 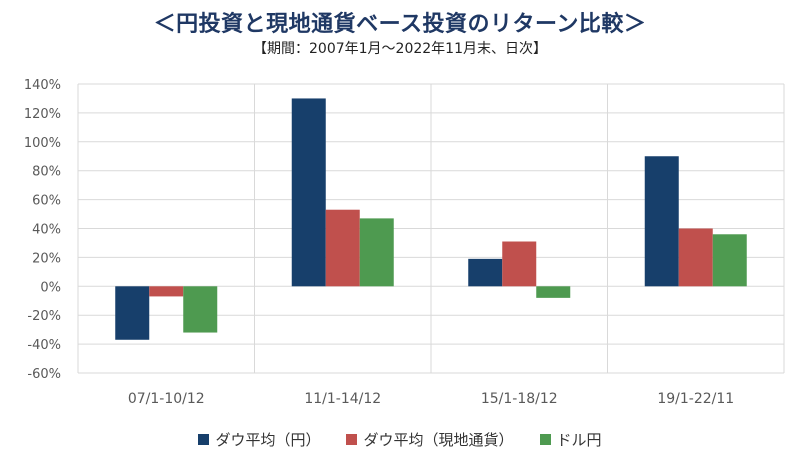 I want to click on y-tick-label: -60%, so click(x=44, y=374).